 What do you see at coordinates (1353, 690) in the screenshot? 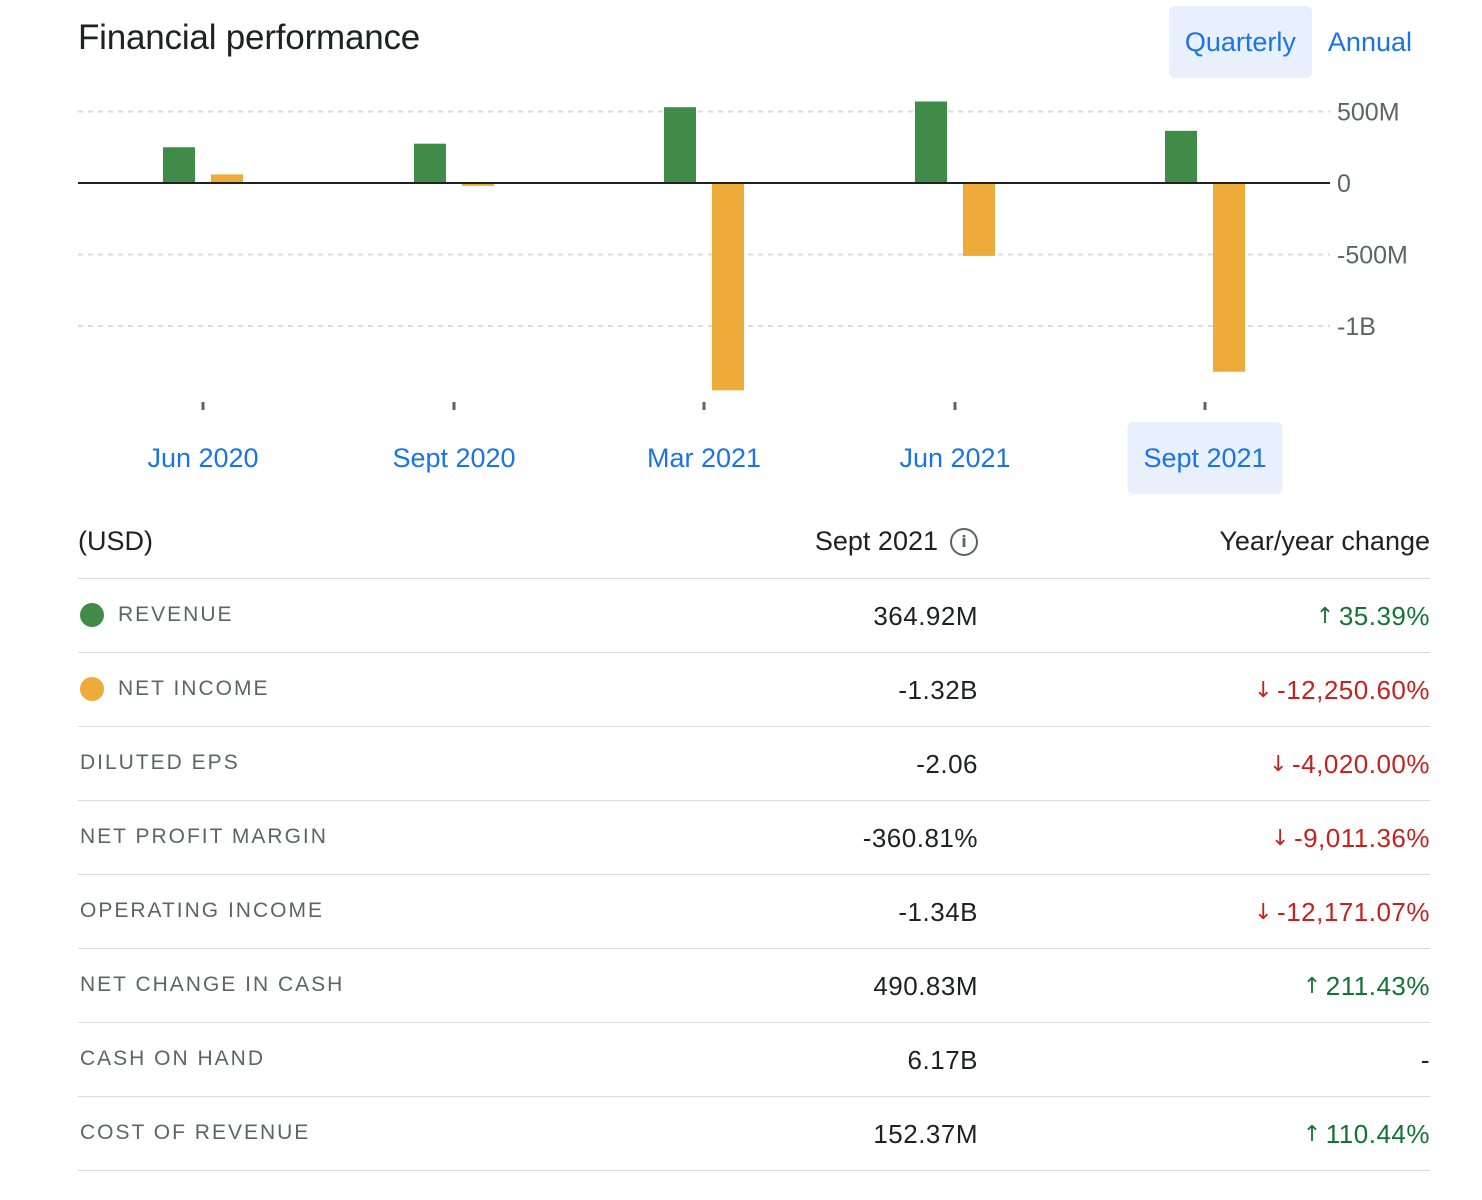
I see `metric-change-value: -12,250.60%` at bounding box center [1353, 690].